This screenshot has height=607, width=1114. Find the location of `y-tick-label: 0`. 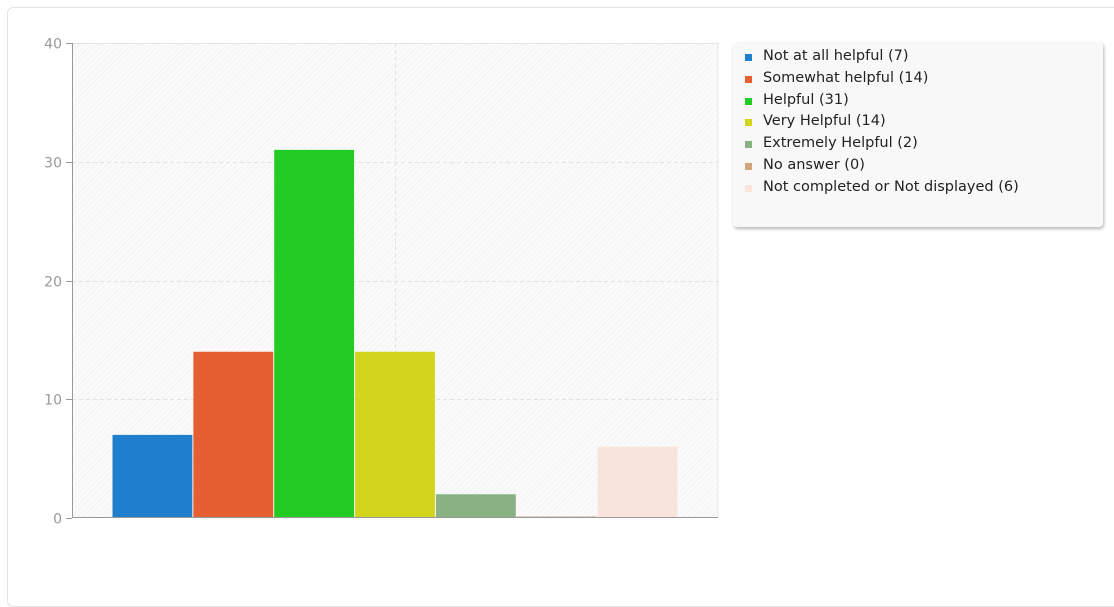

y-tick-label: 0 is located at coordinates (57, 520).